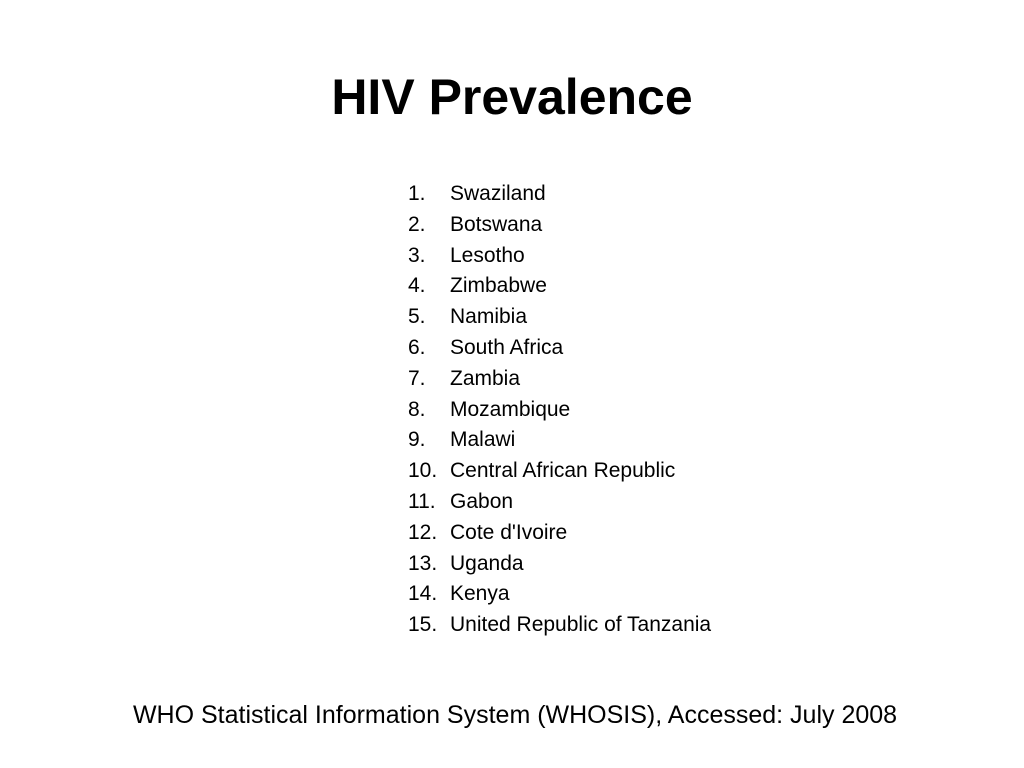 The height and width of the screenshot is (768, 1024). Describe the element at coordinates (559, 194) in the screenshot. I see `list-item: 1. Swaziland` at that location.